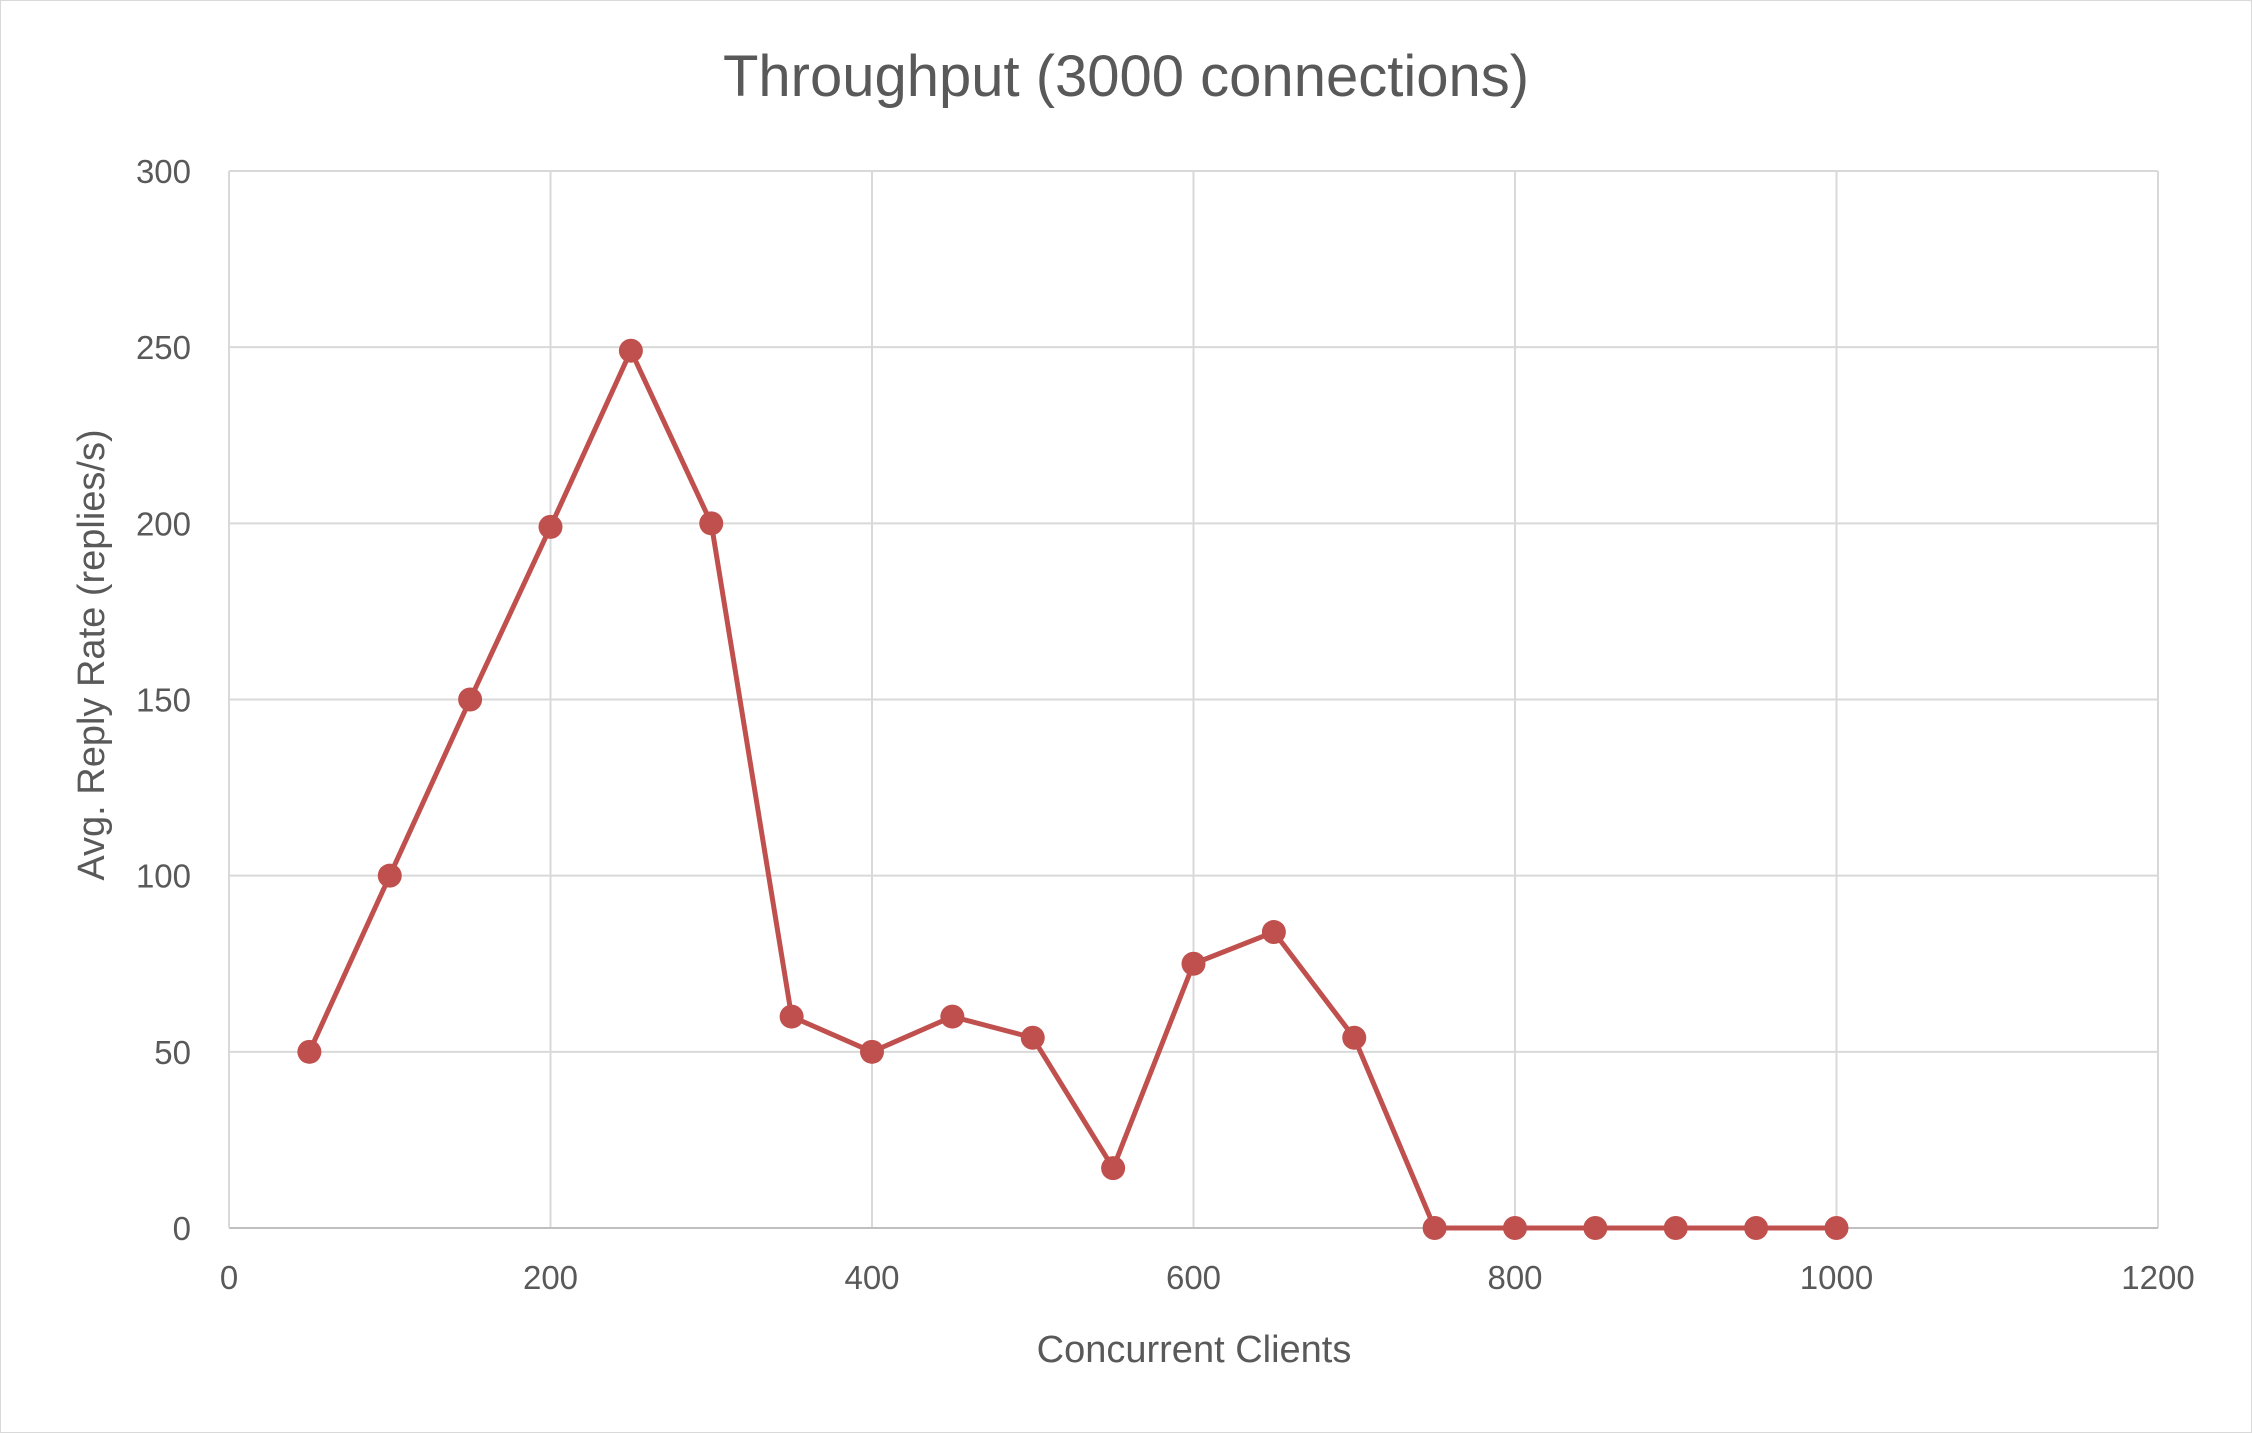 The height and width of the screenshot is (1433, 2252). What do you see at coordinates (163, 523) in the screenshot?
I see `y-tick-label: 200` at bounding box center [163, 523].